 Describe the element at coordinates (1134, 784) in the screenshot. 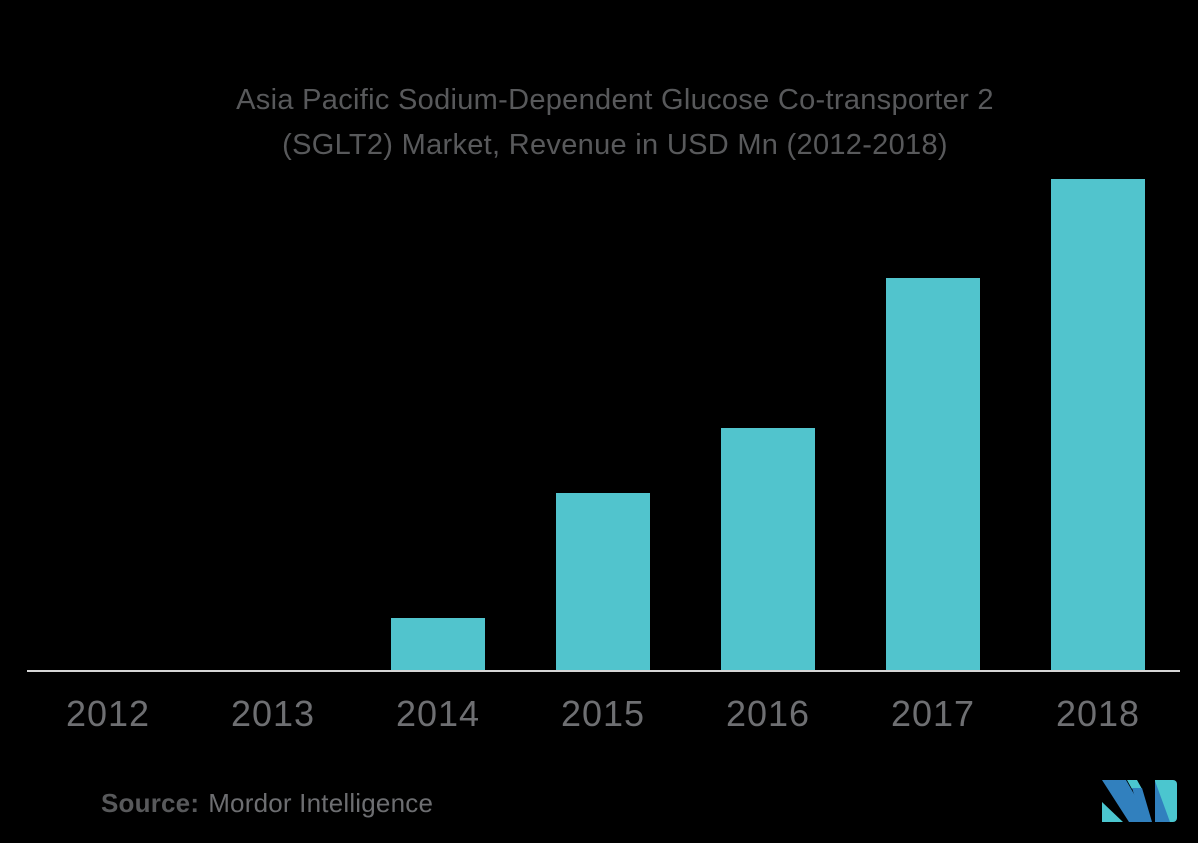

I see `logo-teal-top-shape` at that location.